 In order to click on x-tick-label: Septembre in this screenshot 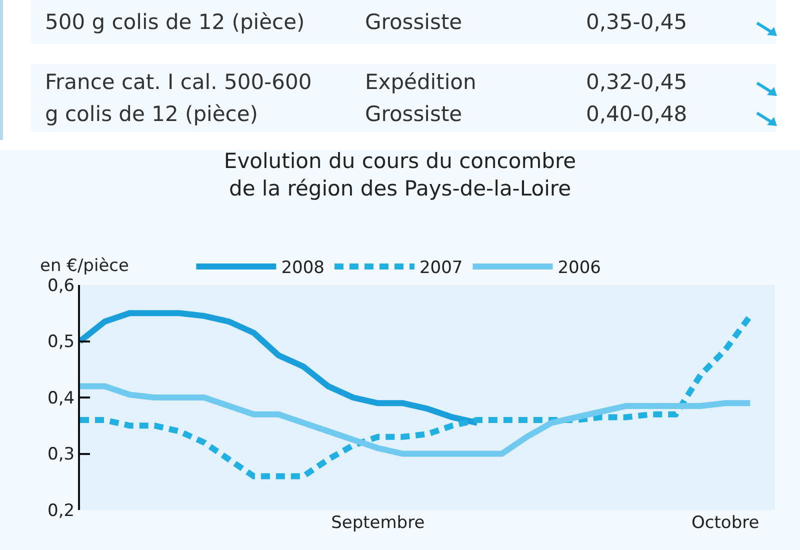, I will do `click(378, 523)`.